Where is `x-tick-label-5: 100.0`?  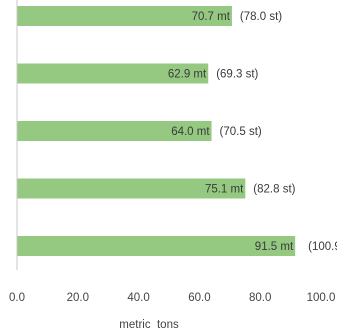 x-tick-label-5: 100.0 is located at coordinates (321, 298).